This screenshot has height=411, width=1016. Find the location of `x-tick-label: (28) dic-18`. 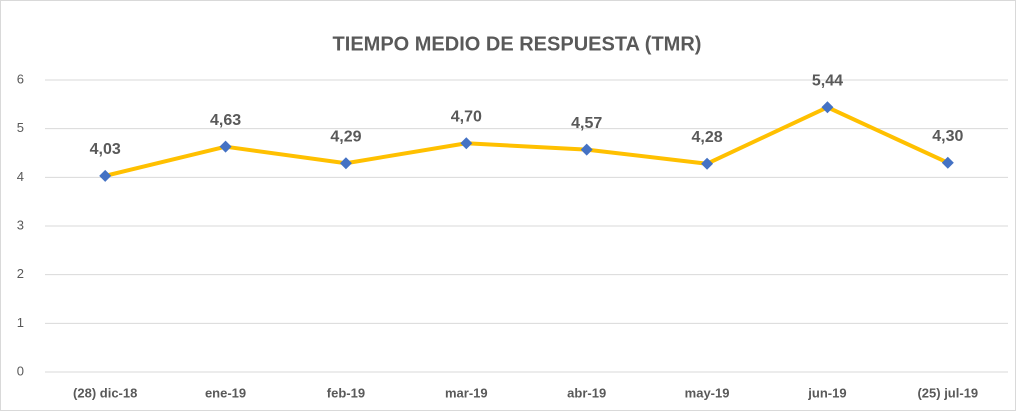

x-tick-label: (28) dic-18 is located at coordinates (105, 392).